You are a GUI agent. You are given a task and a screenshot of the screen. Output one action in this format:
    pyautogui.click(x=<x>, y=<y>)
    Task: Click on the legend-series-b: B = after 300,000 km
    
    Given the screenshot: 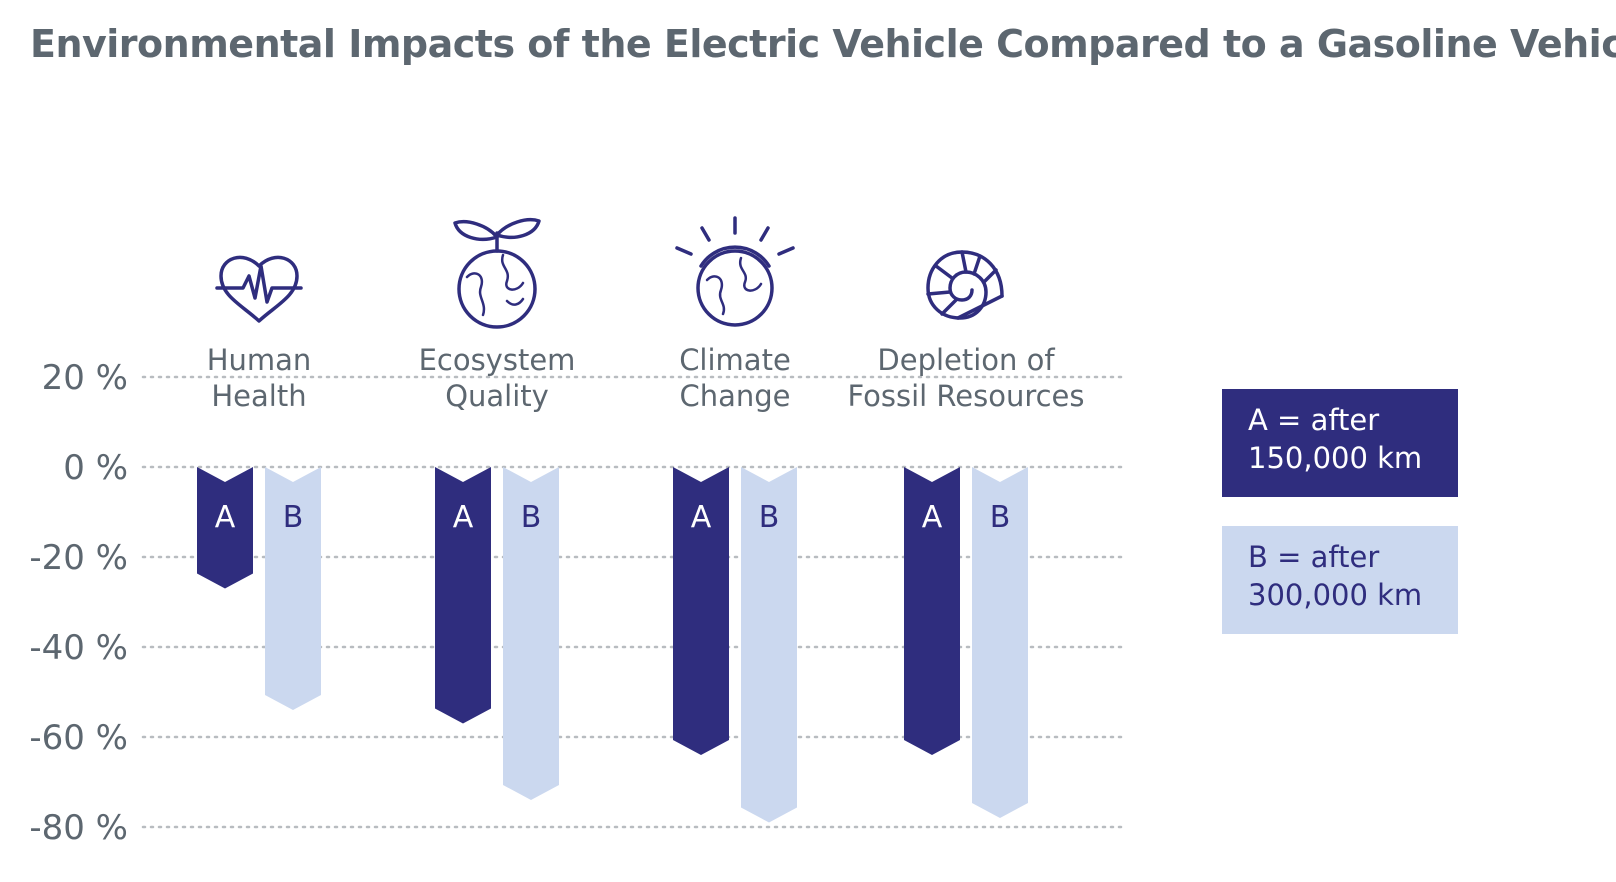 What is the action you would take?
    pyautogui.click(x=1340, y=580)
    